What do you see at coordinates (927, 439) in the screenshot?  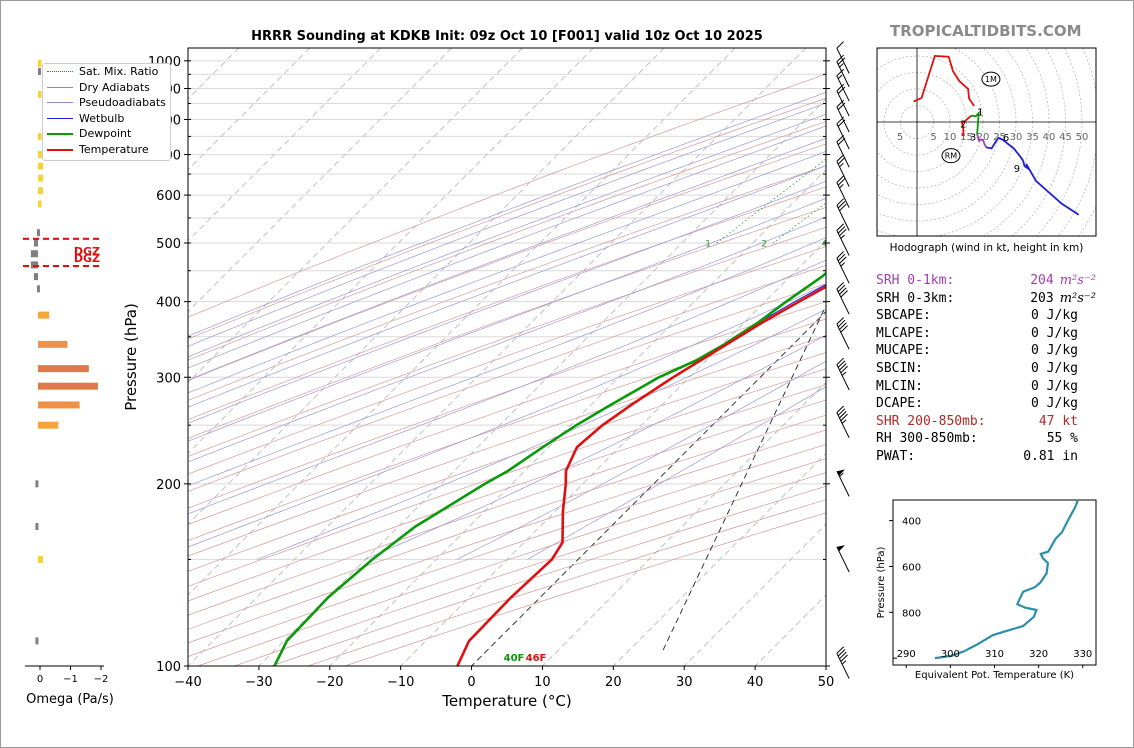 I see `stat-label: RH 300-850mb:` at bounding box center [927, 439].